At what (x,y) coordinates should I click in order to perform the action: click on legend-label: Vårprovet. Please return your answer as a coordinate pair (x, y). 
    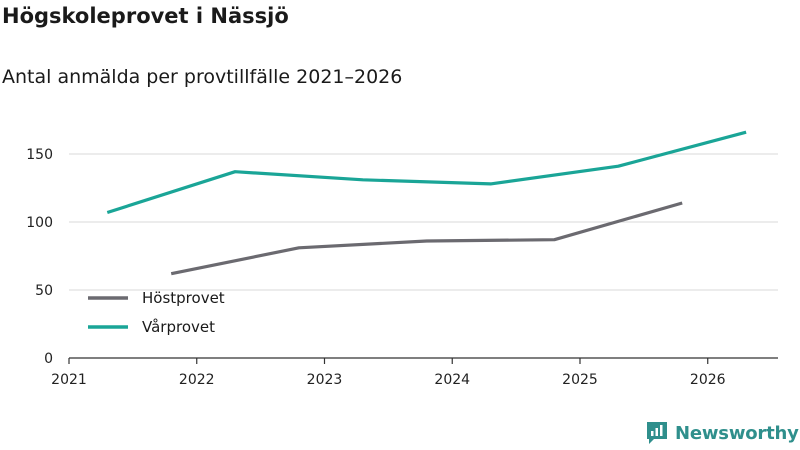
    Looking at the image, I should click on (178, 327).